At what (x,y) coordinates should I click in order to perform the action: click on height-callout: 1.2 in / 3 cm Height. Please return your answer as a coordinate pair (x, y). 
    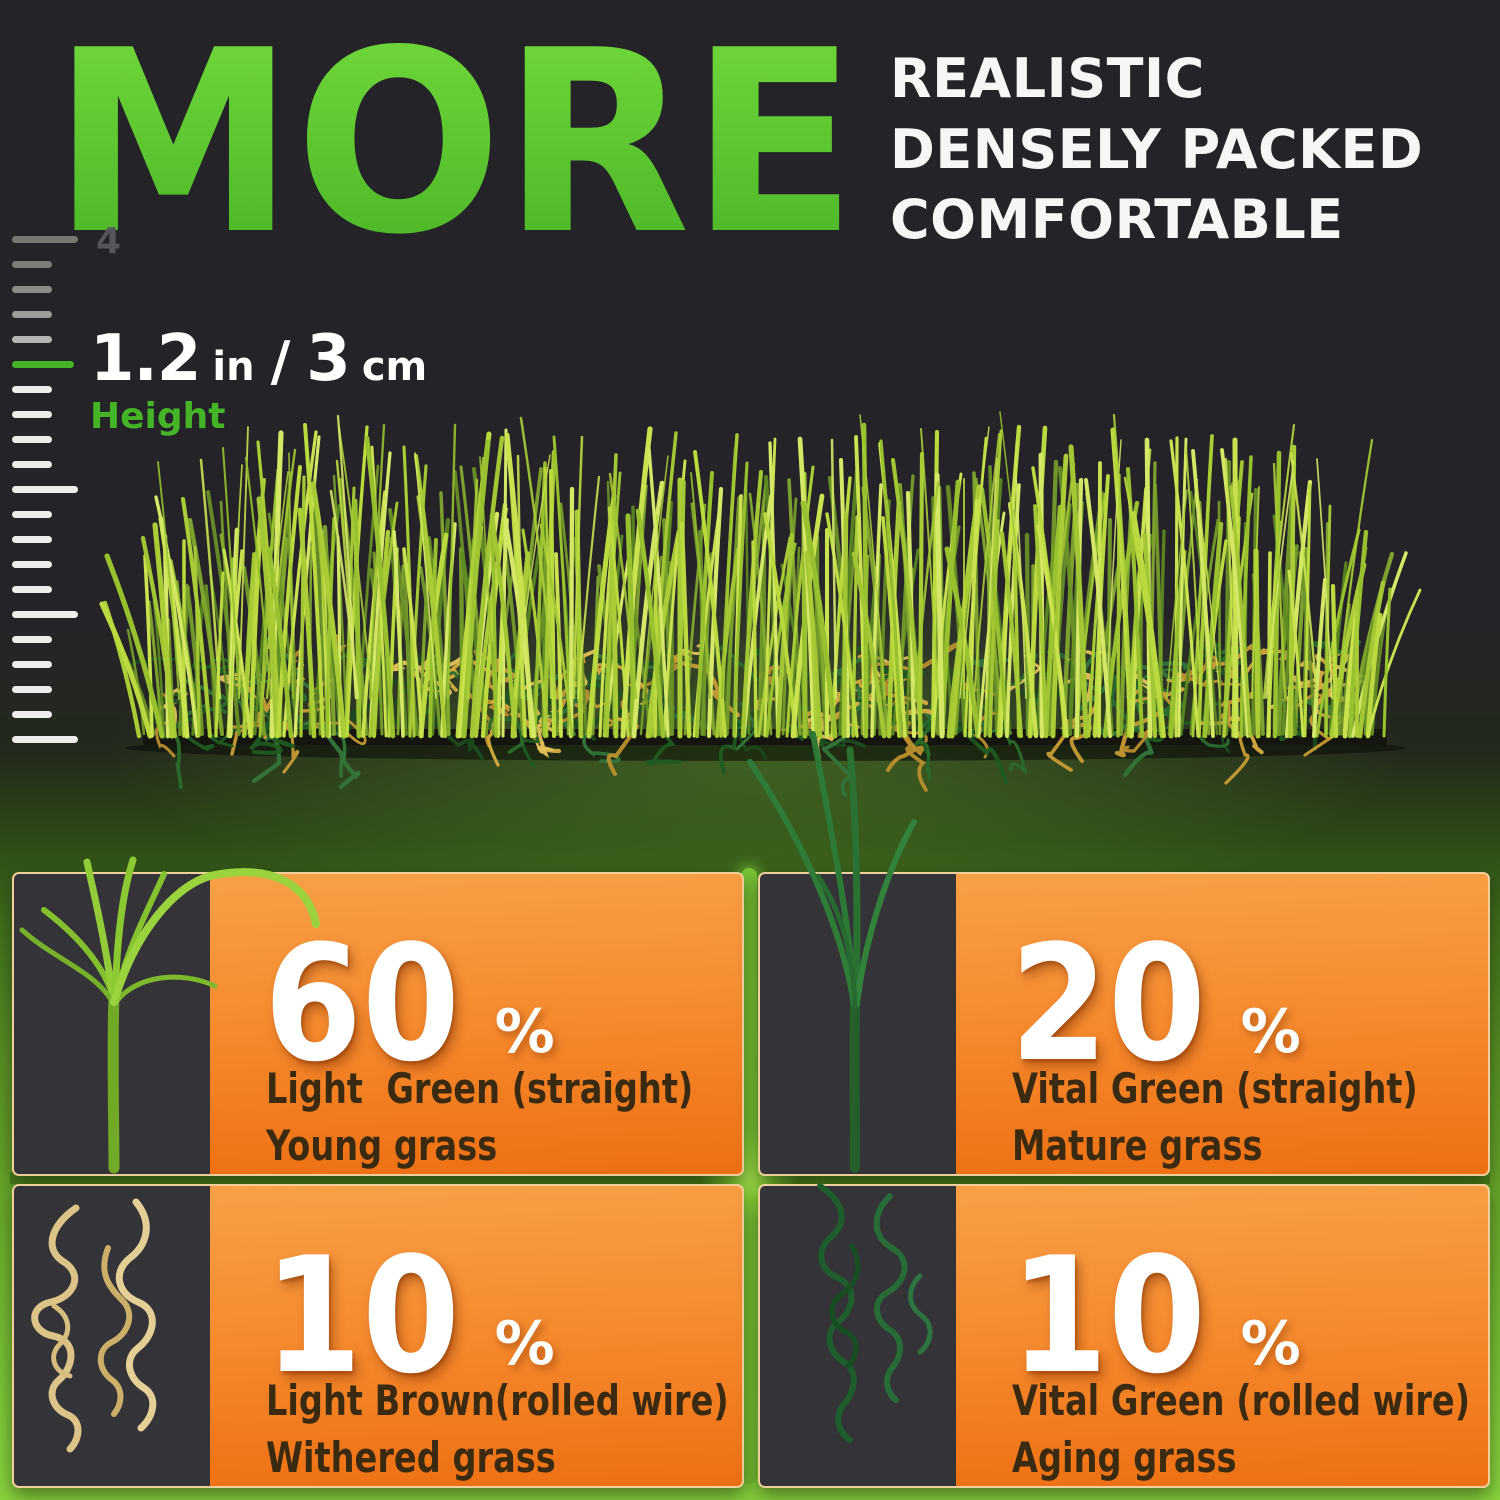
    Looking at the image, I should click on (258, 379).